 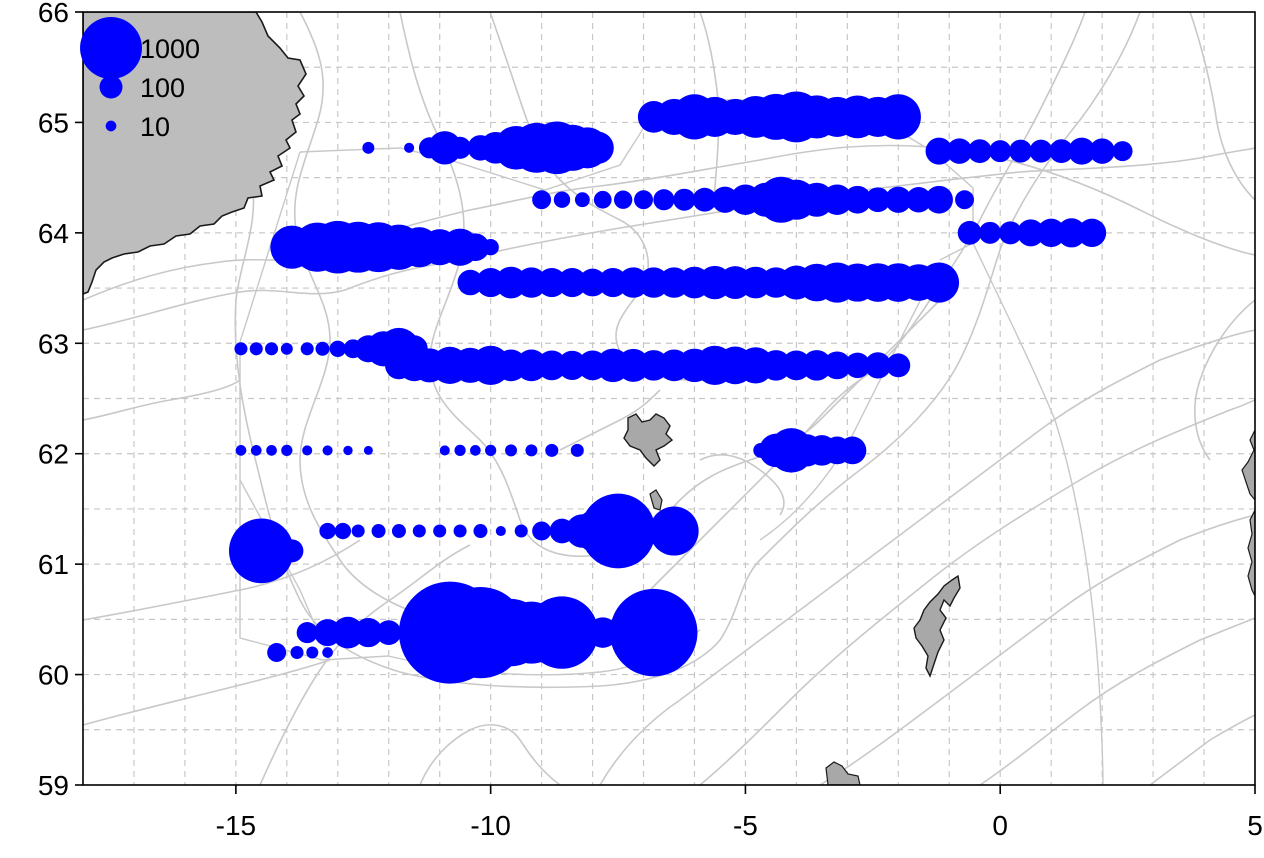 What do you see at coordinates (648, 440) in the screenshot?
I see `faroe-islands` at bounding box center [648, 440].